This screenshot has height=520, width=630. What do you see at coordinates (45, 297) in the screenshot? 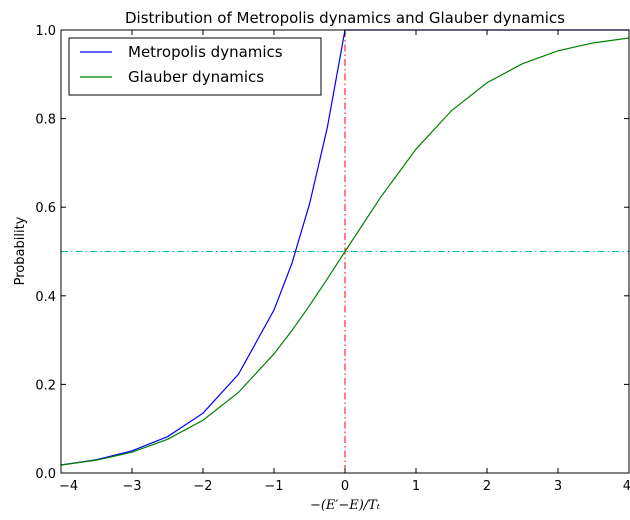
I see `y-tick-label: 0.4` at bounding box center [45, 297].